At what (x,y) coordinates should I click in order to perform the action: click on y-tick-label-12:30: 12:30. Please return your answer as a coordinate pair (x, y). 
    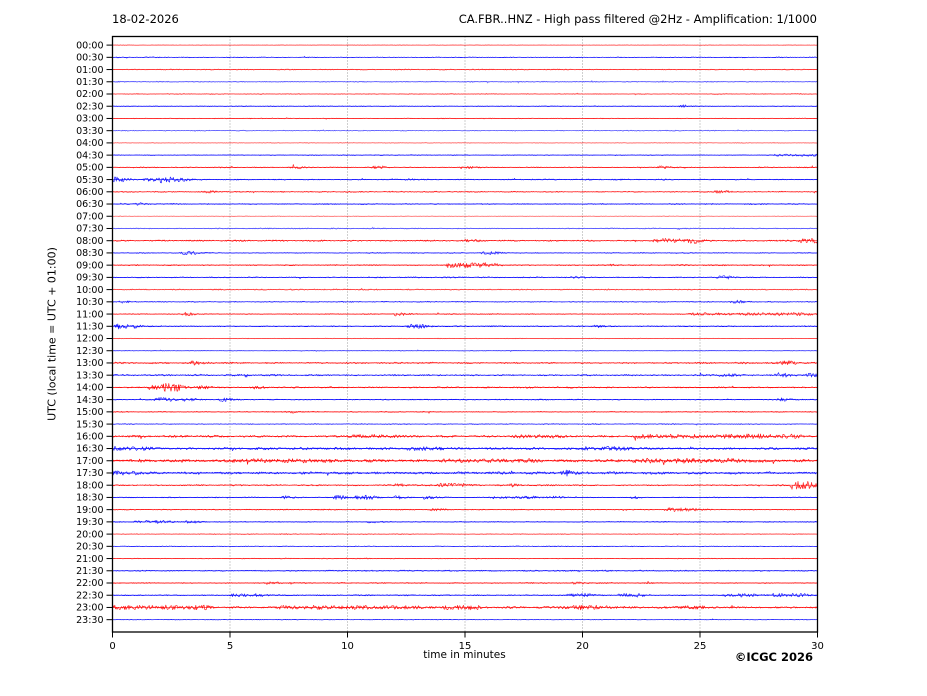
    Looking at the image, I should click on (89, 351).